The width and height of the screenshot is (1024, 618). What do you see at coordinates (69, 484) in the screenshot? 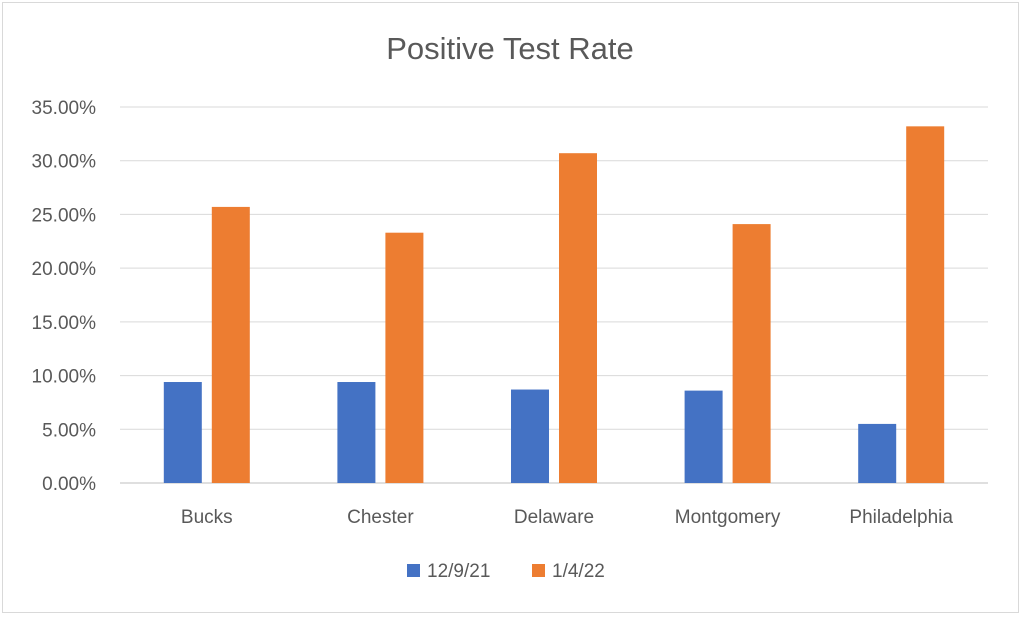
I see `y-tick-label: 0.00%` at bounding box center [69, 484].